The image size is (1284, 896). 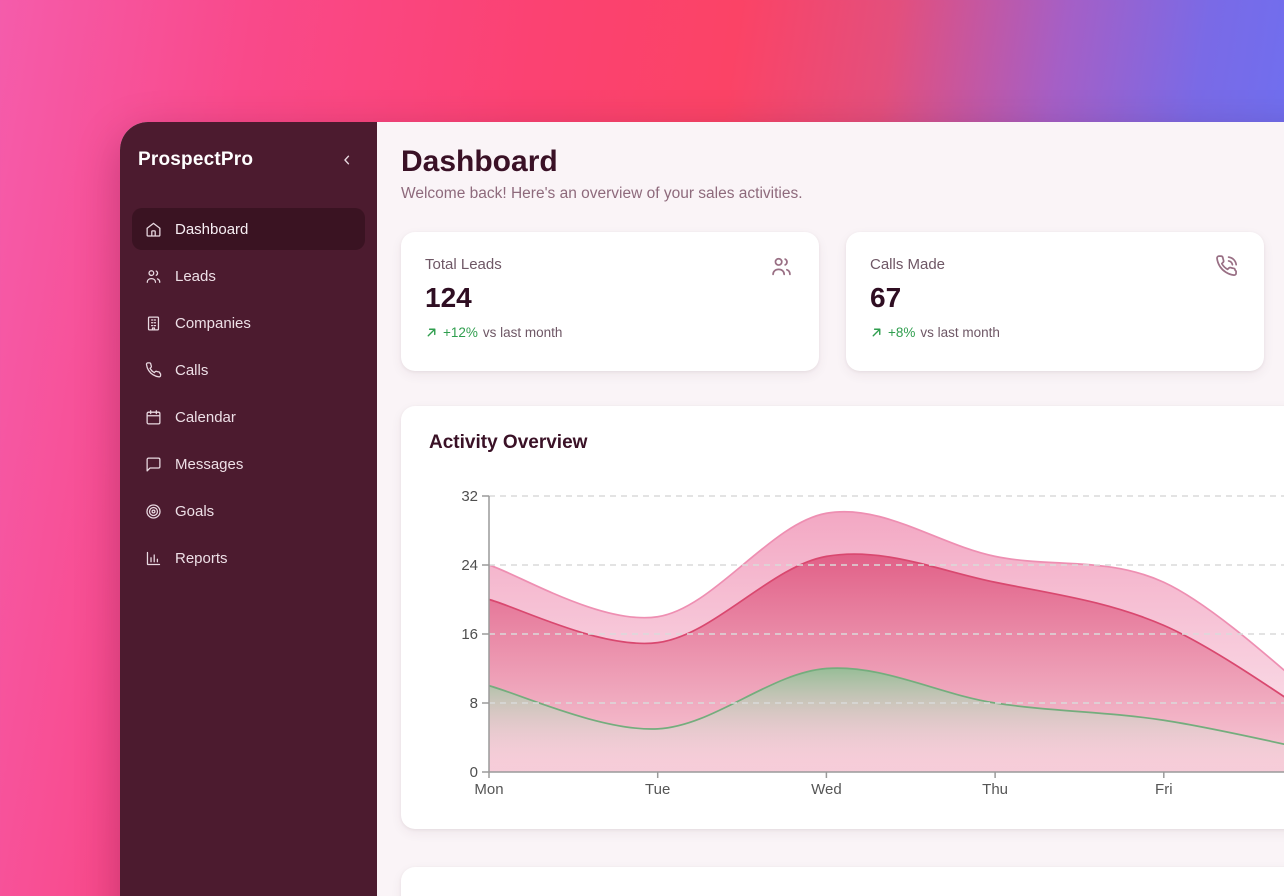 I want to click on svg-text: 24, so click(x=469, y=565).